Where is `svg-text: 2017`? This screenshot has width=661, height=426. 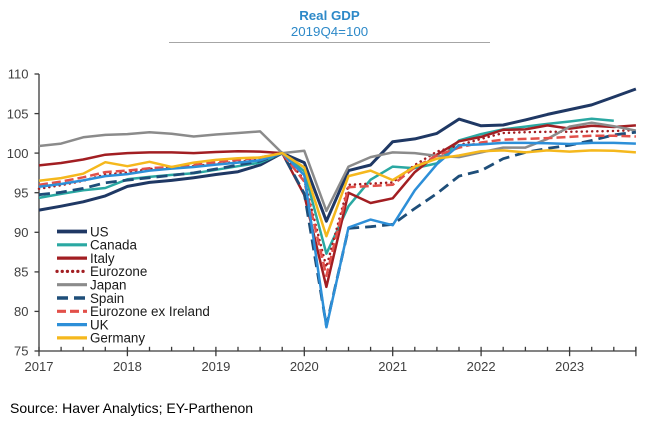 svg-text: 2017 is located at coordinates (39, 366).